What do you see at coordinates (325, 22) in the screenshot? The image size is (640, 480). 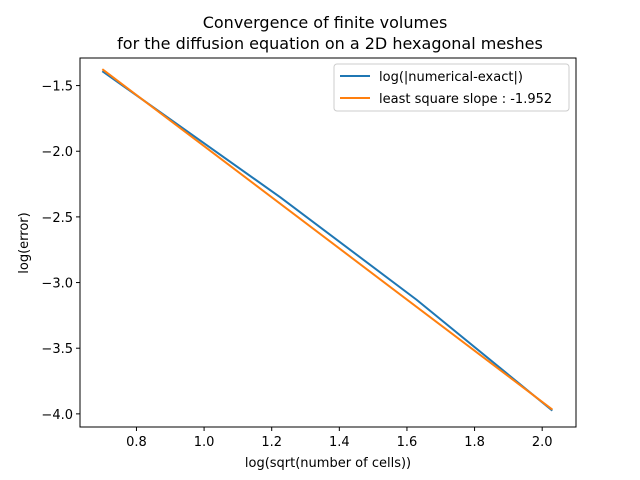 I see `chart-title-line-1: Convergence of finite volumes` at bounding box center [325, 22].